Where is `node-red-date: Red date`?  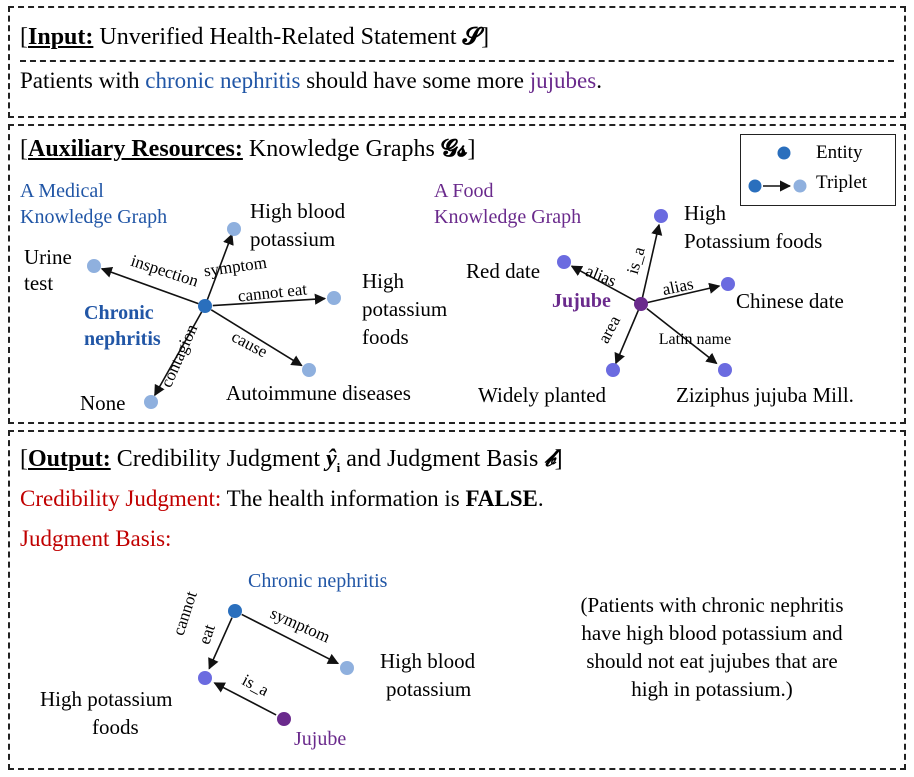 node-red-date: Red date is located at coordinates (503, 271).